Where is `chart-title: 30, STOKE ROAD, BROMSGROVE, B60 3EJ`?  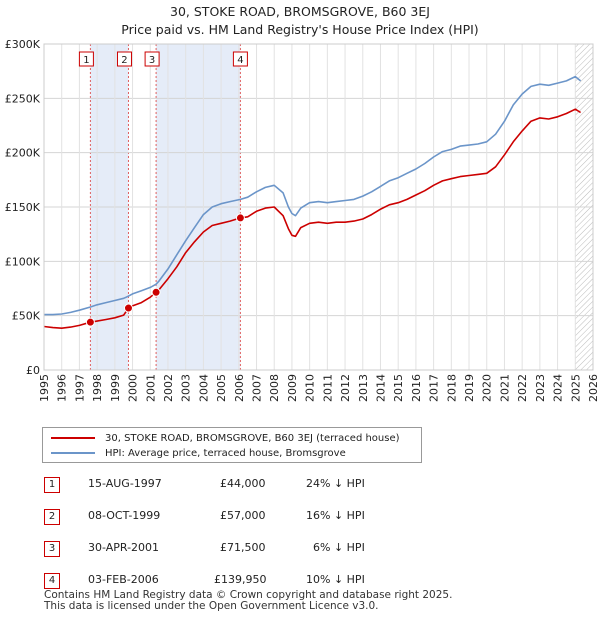 chart-title: 30, STOKE ROAD, BROMSGROVE, B60 3EJ is located at coordinates (300, 11).